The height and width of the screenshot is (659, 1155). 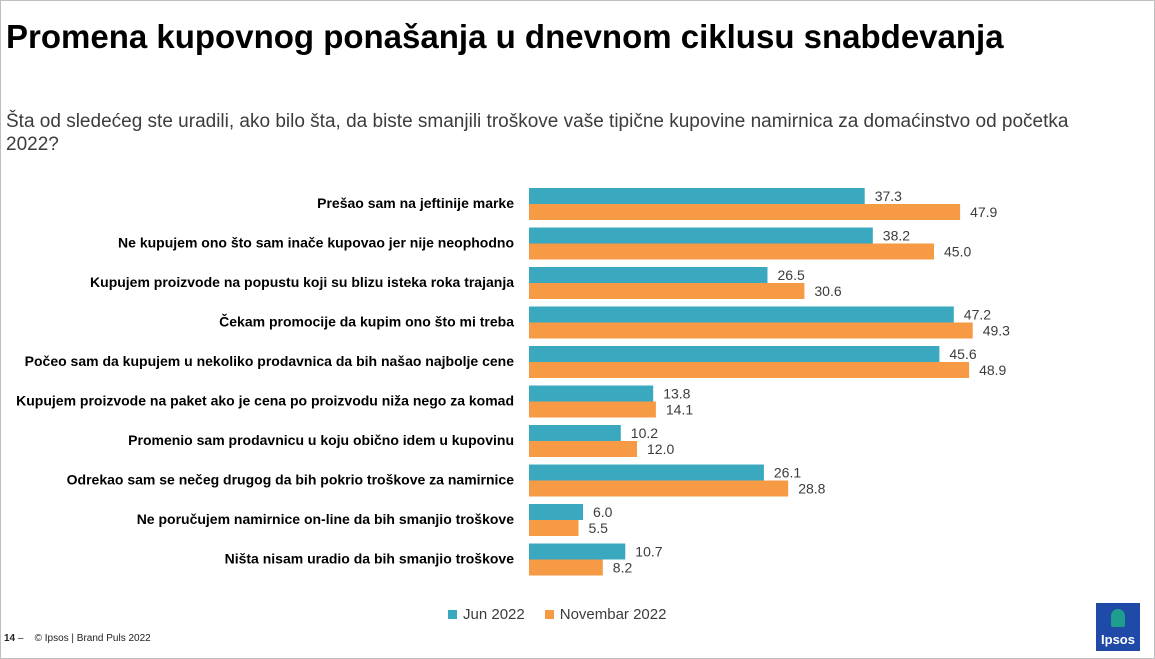 What do you see at coordinates (613, 614) in the screenshot?
I see `legend-label-series-2: Novembar 2022` at bounding box center [613, 614].